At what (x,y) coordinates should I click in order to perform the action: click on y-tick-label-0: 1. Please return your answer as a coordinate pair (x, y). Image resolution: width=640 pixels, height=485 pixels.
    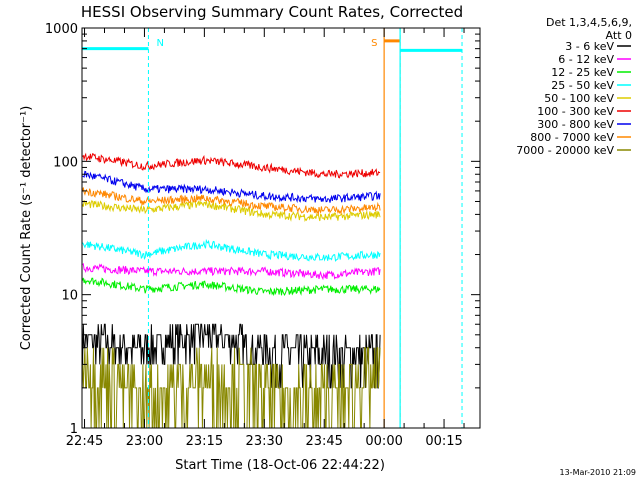
    Looking at the image, I should click on (74, 429).